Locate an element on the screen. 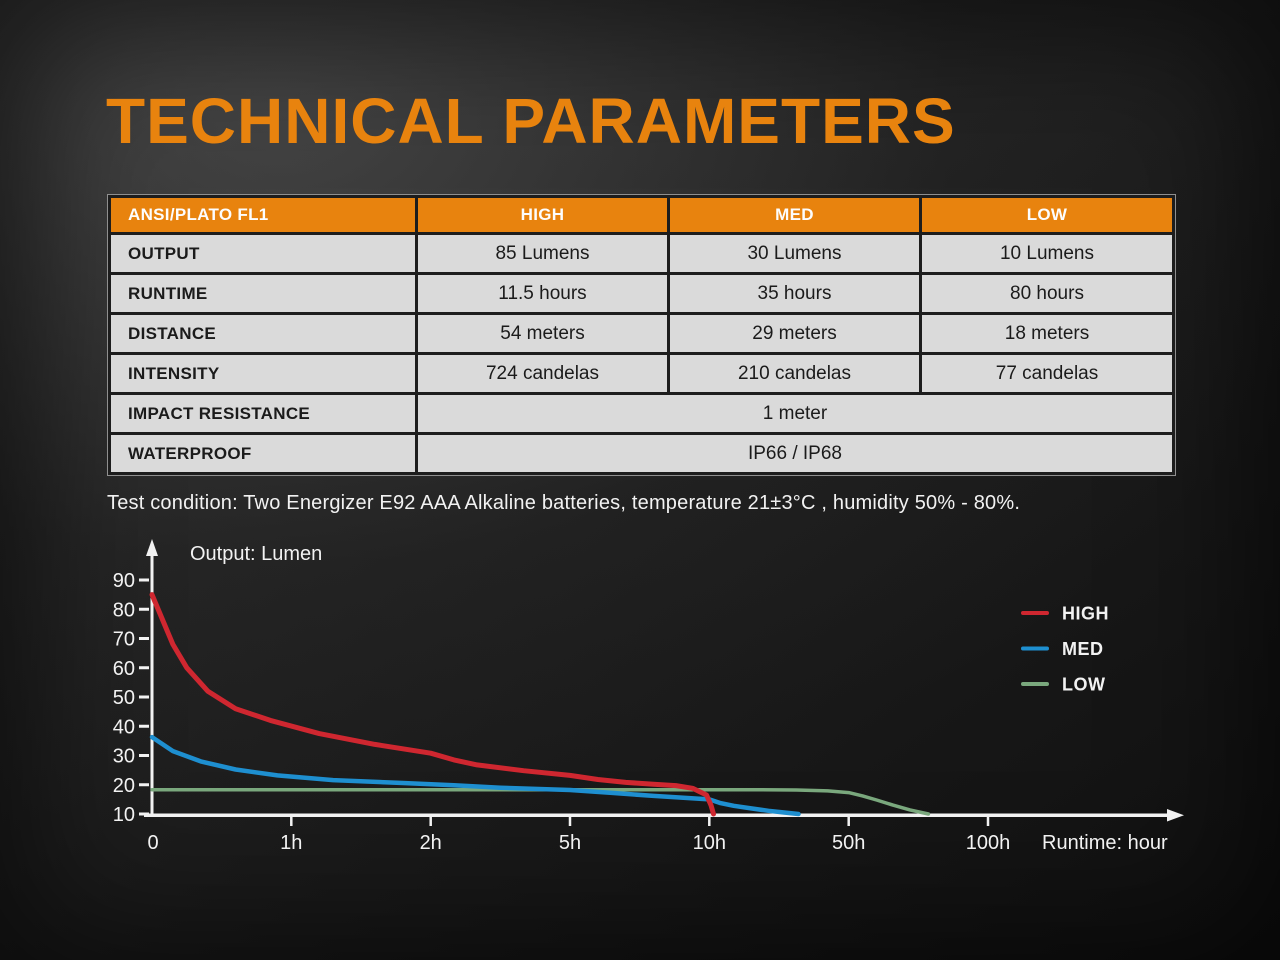 The width and height of the screenshot is (1280, 960). table-row-impact-resistance: IMPACT RESISTANCE 1 meter is located at coordinates (641, 413).